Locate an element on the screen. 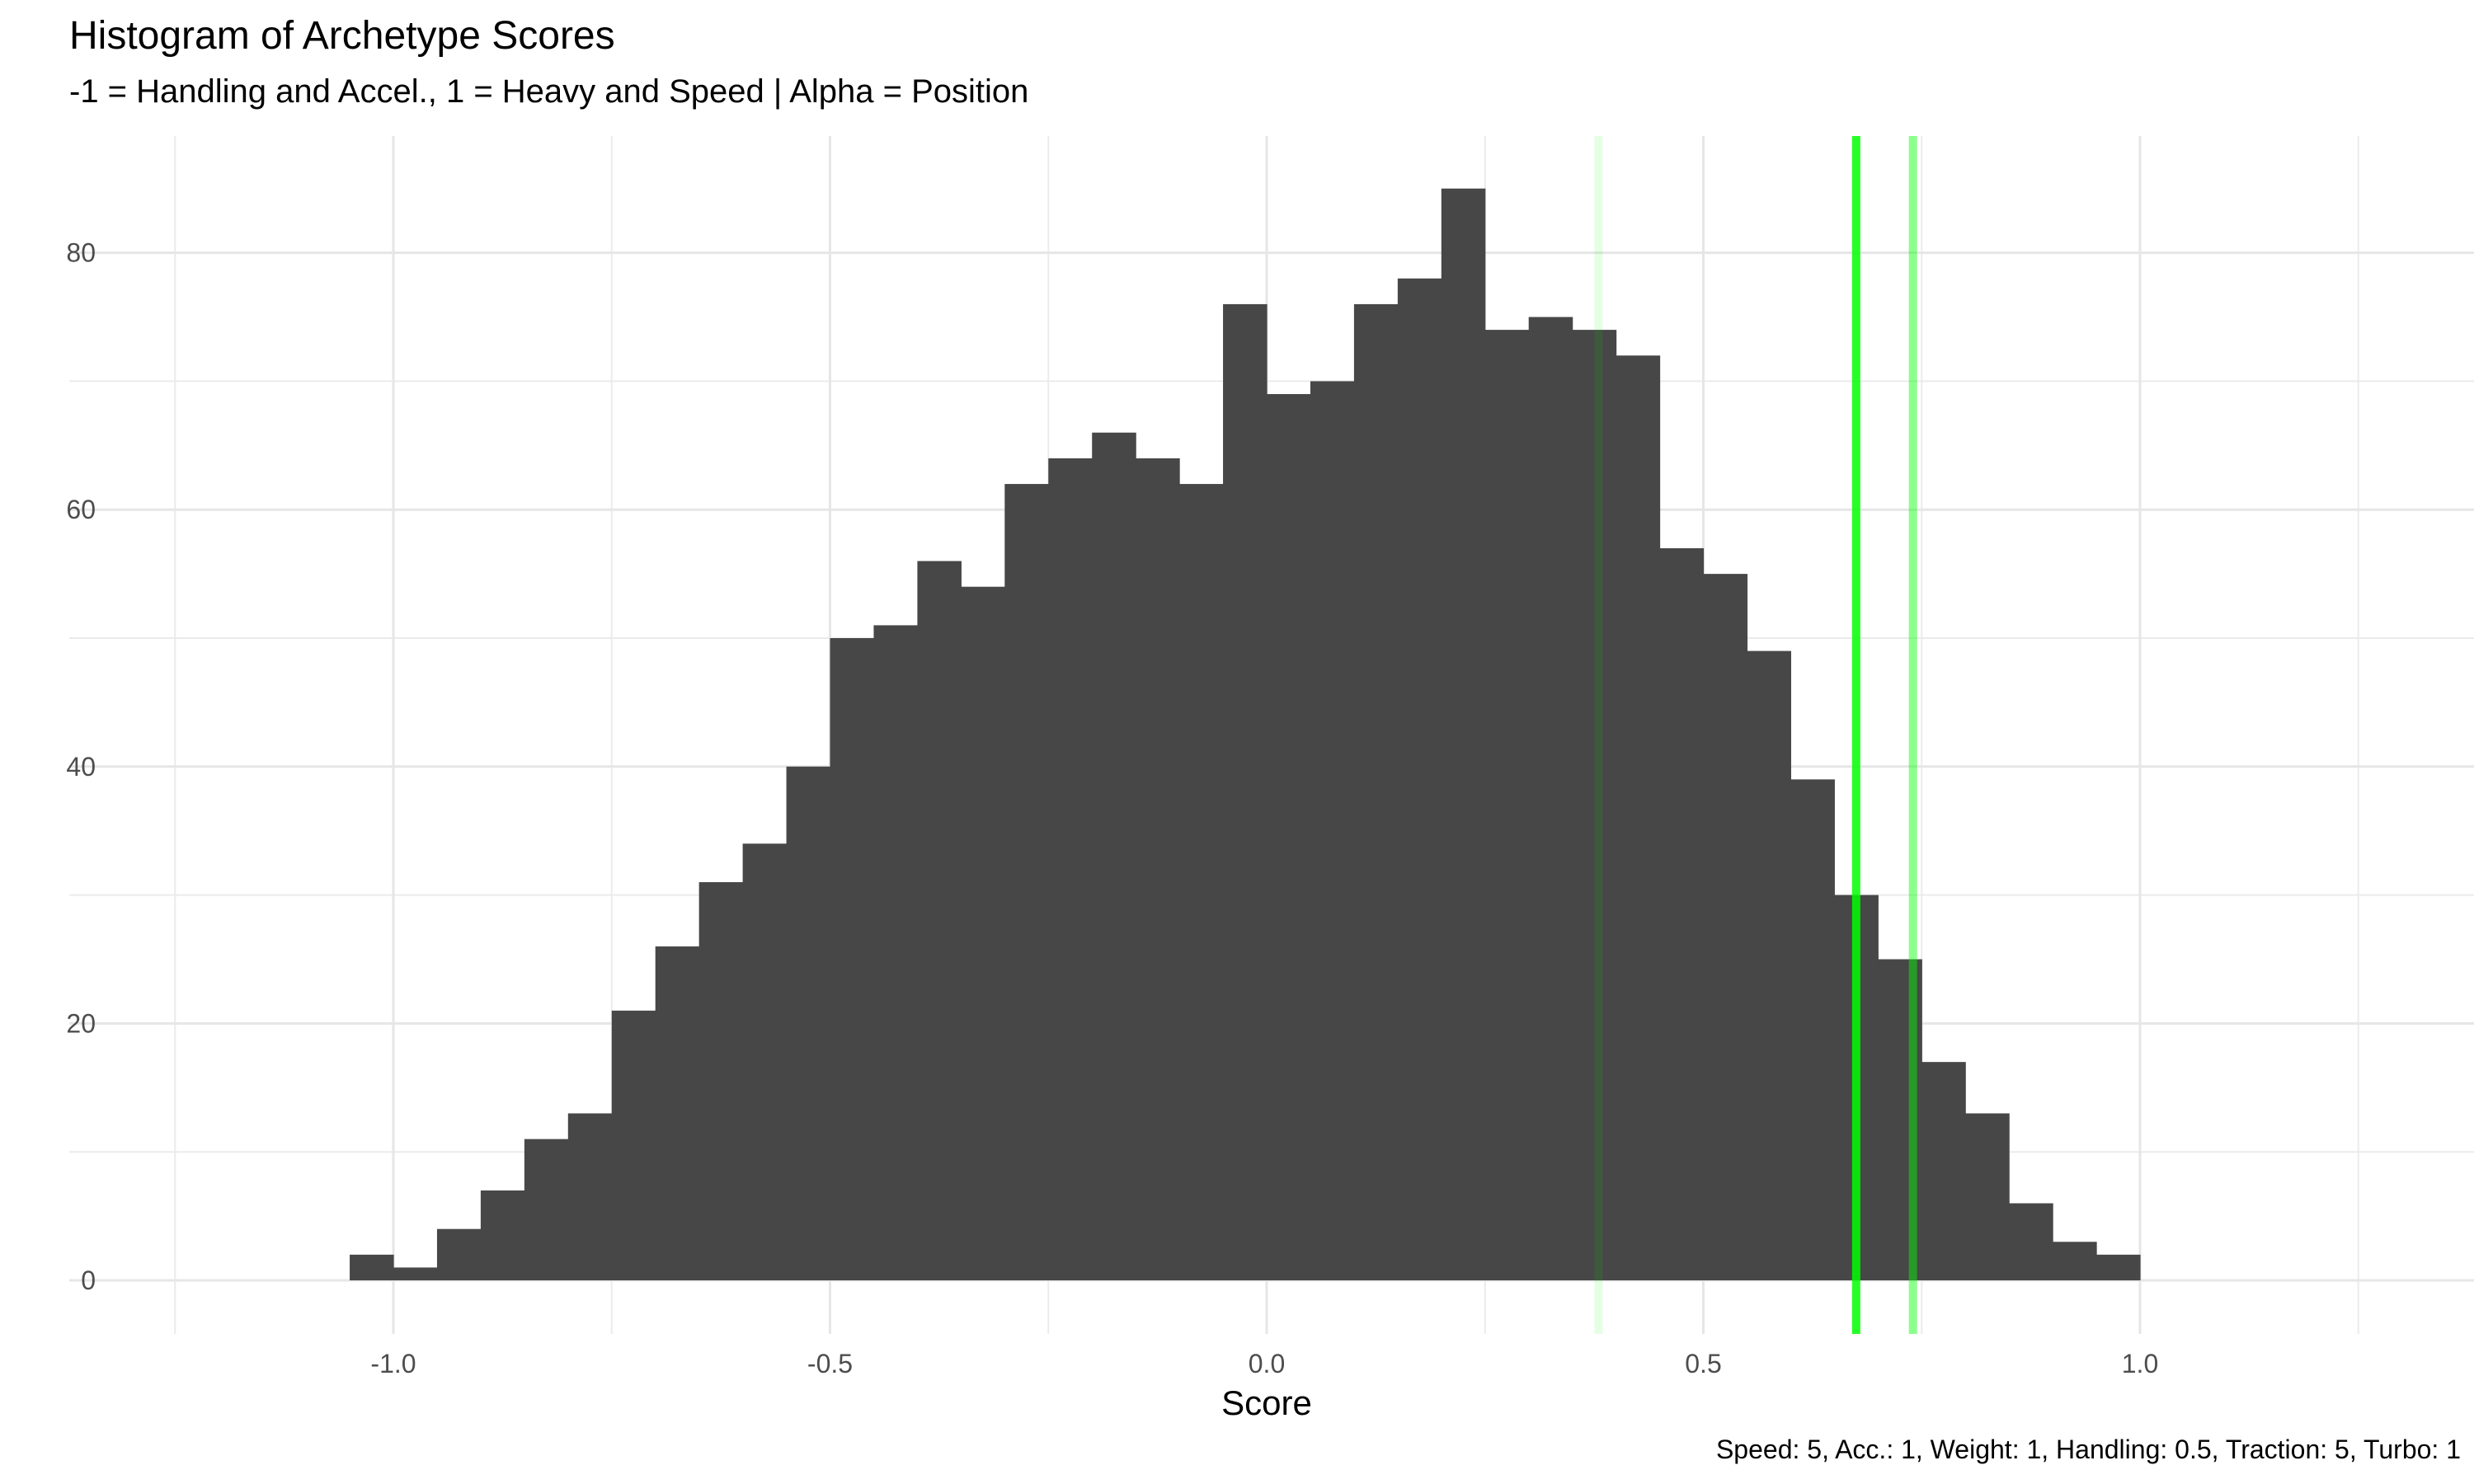 This screenshot has width=2474, height=1484. x-tick-label: 0.0 is located at coordinates (1267, 1363).